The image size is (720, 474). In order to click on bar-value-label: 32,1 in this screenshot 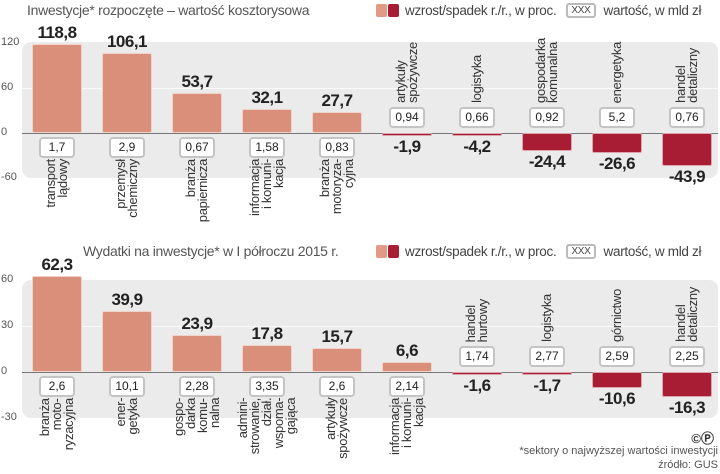, I will do `click(267, 97)`.